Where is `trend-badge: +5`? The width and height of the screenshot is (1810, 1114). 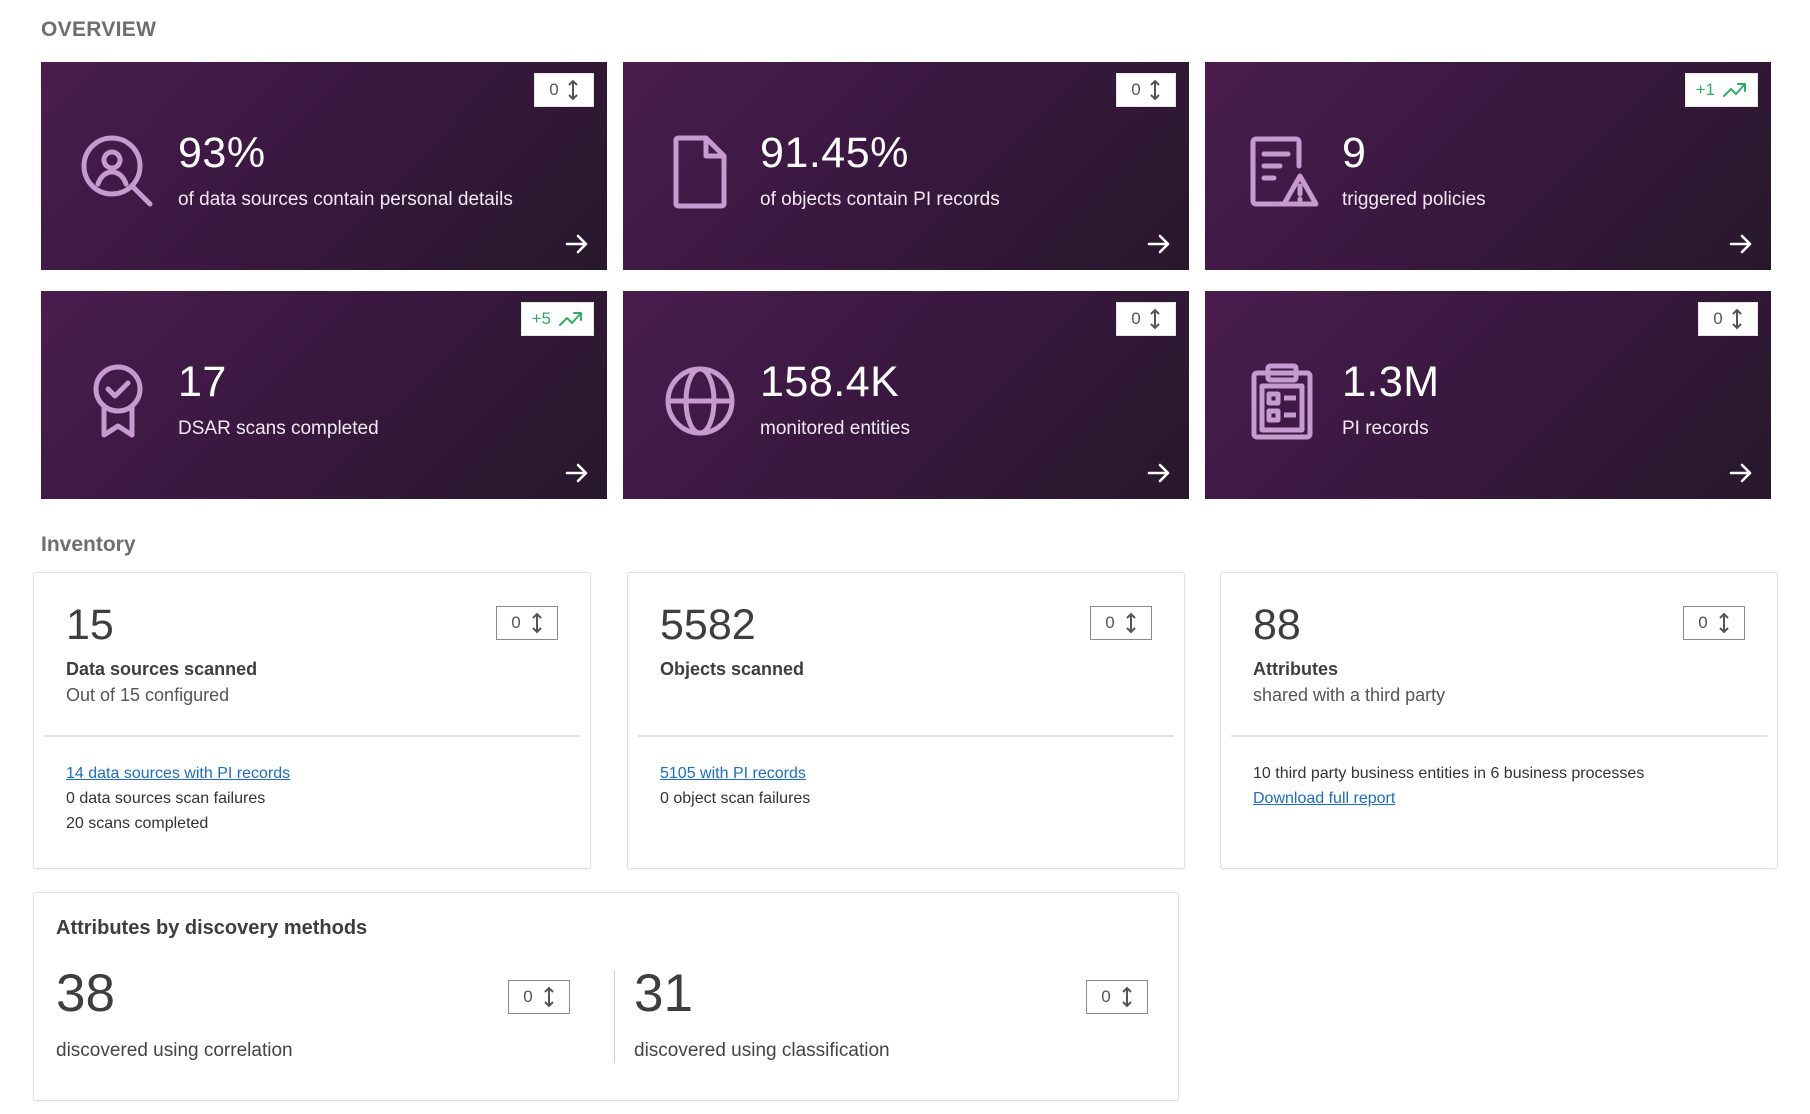
trend-badge: +5 is located at coordinates (557, 319).